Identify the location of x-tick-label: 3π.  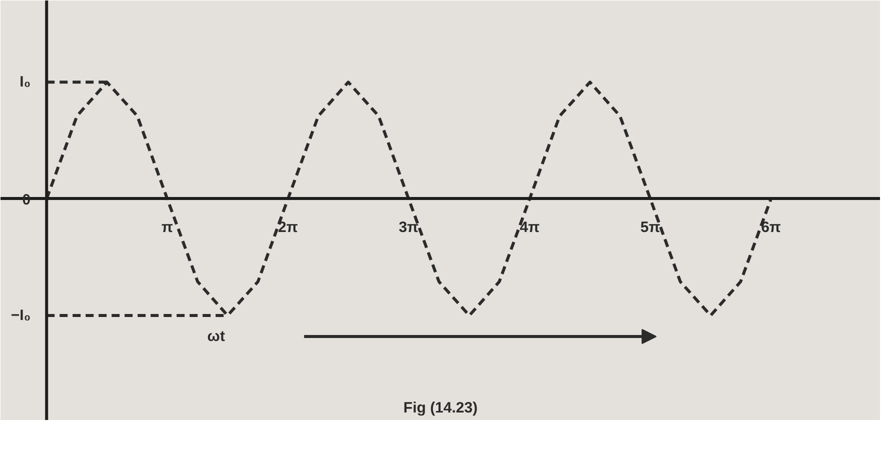
(409, 227).